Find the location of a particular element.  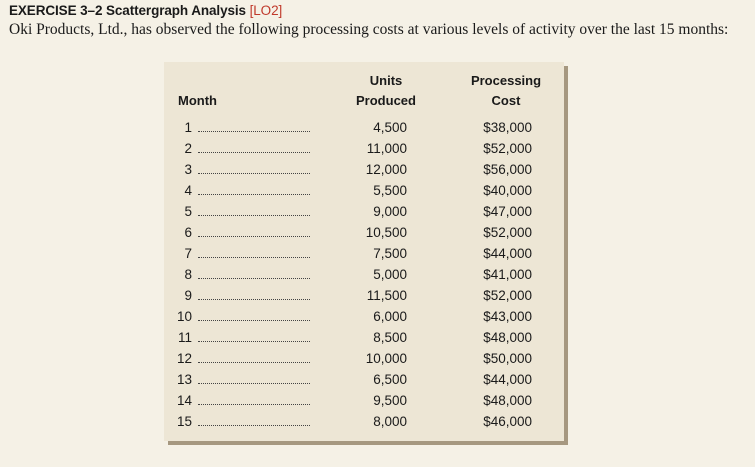

units-cell: 9,500 is located at coordinates (390, 400).